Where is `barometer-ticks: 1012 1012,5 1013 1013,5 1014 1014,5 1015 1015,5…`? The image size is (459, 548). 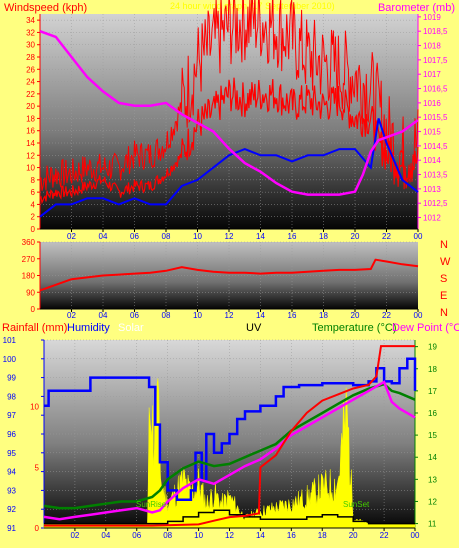 barometer-ticks: 1012 1012,5 1013 1013,5 1014 1014,5 1015 1015,5… is located at coordinates (432, 121).